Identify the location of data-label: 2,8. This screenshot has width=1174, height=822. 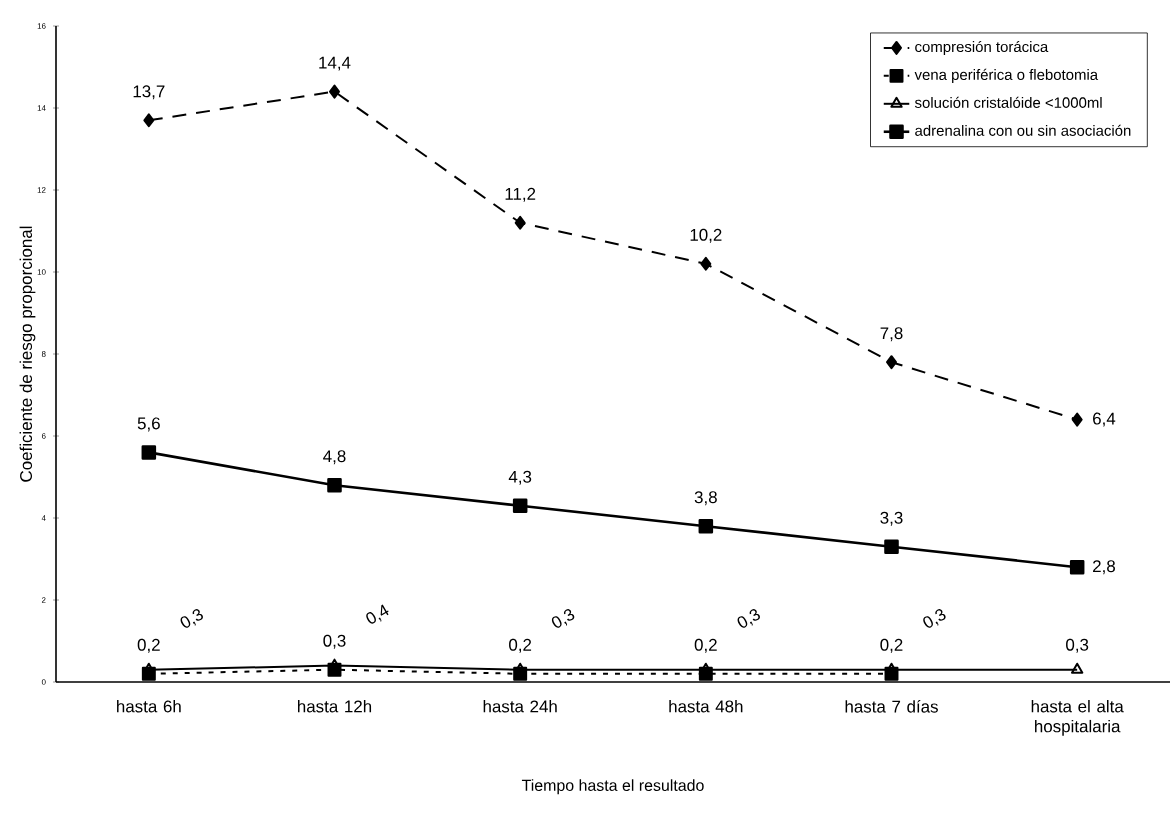
(1104, 567).